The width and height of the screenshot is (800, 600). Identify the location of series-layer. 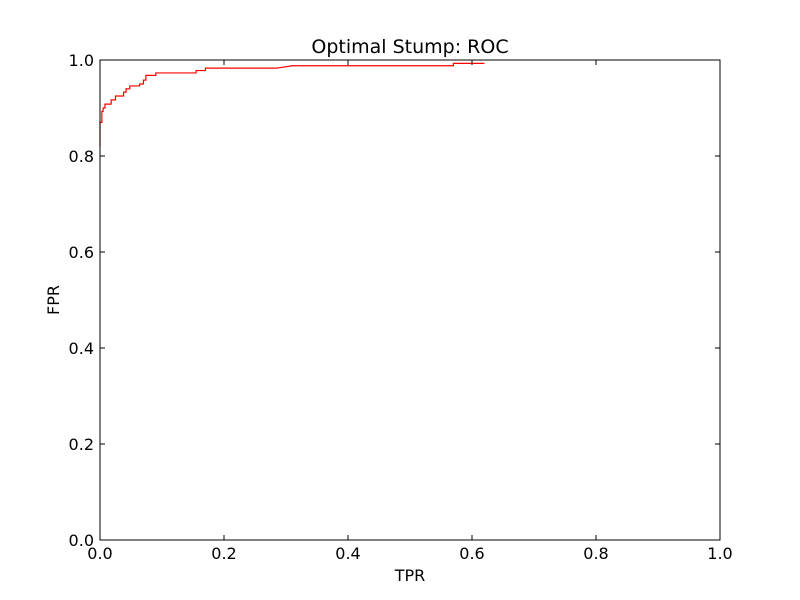
(292, 104).